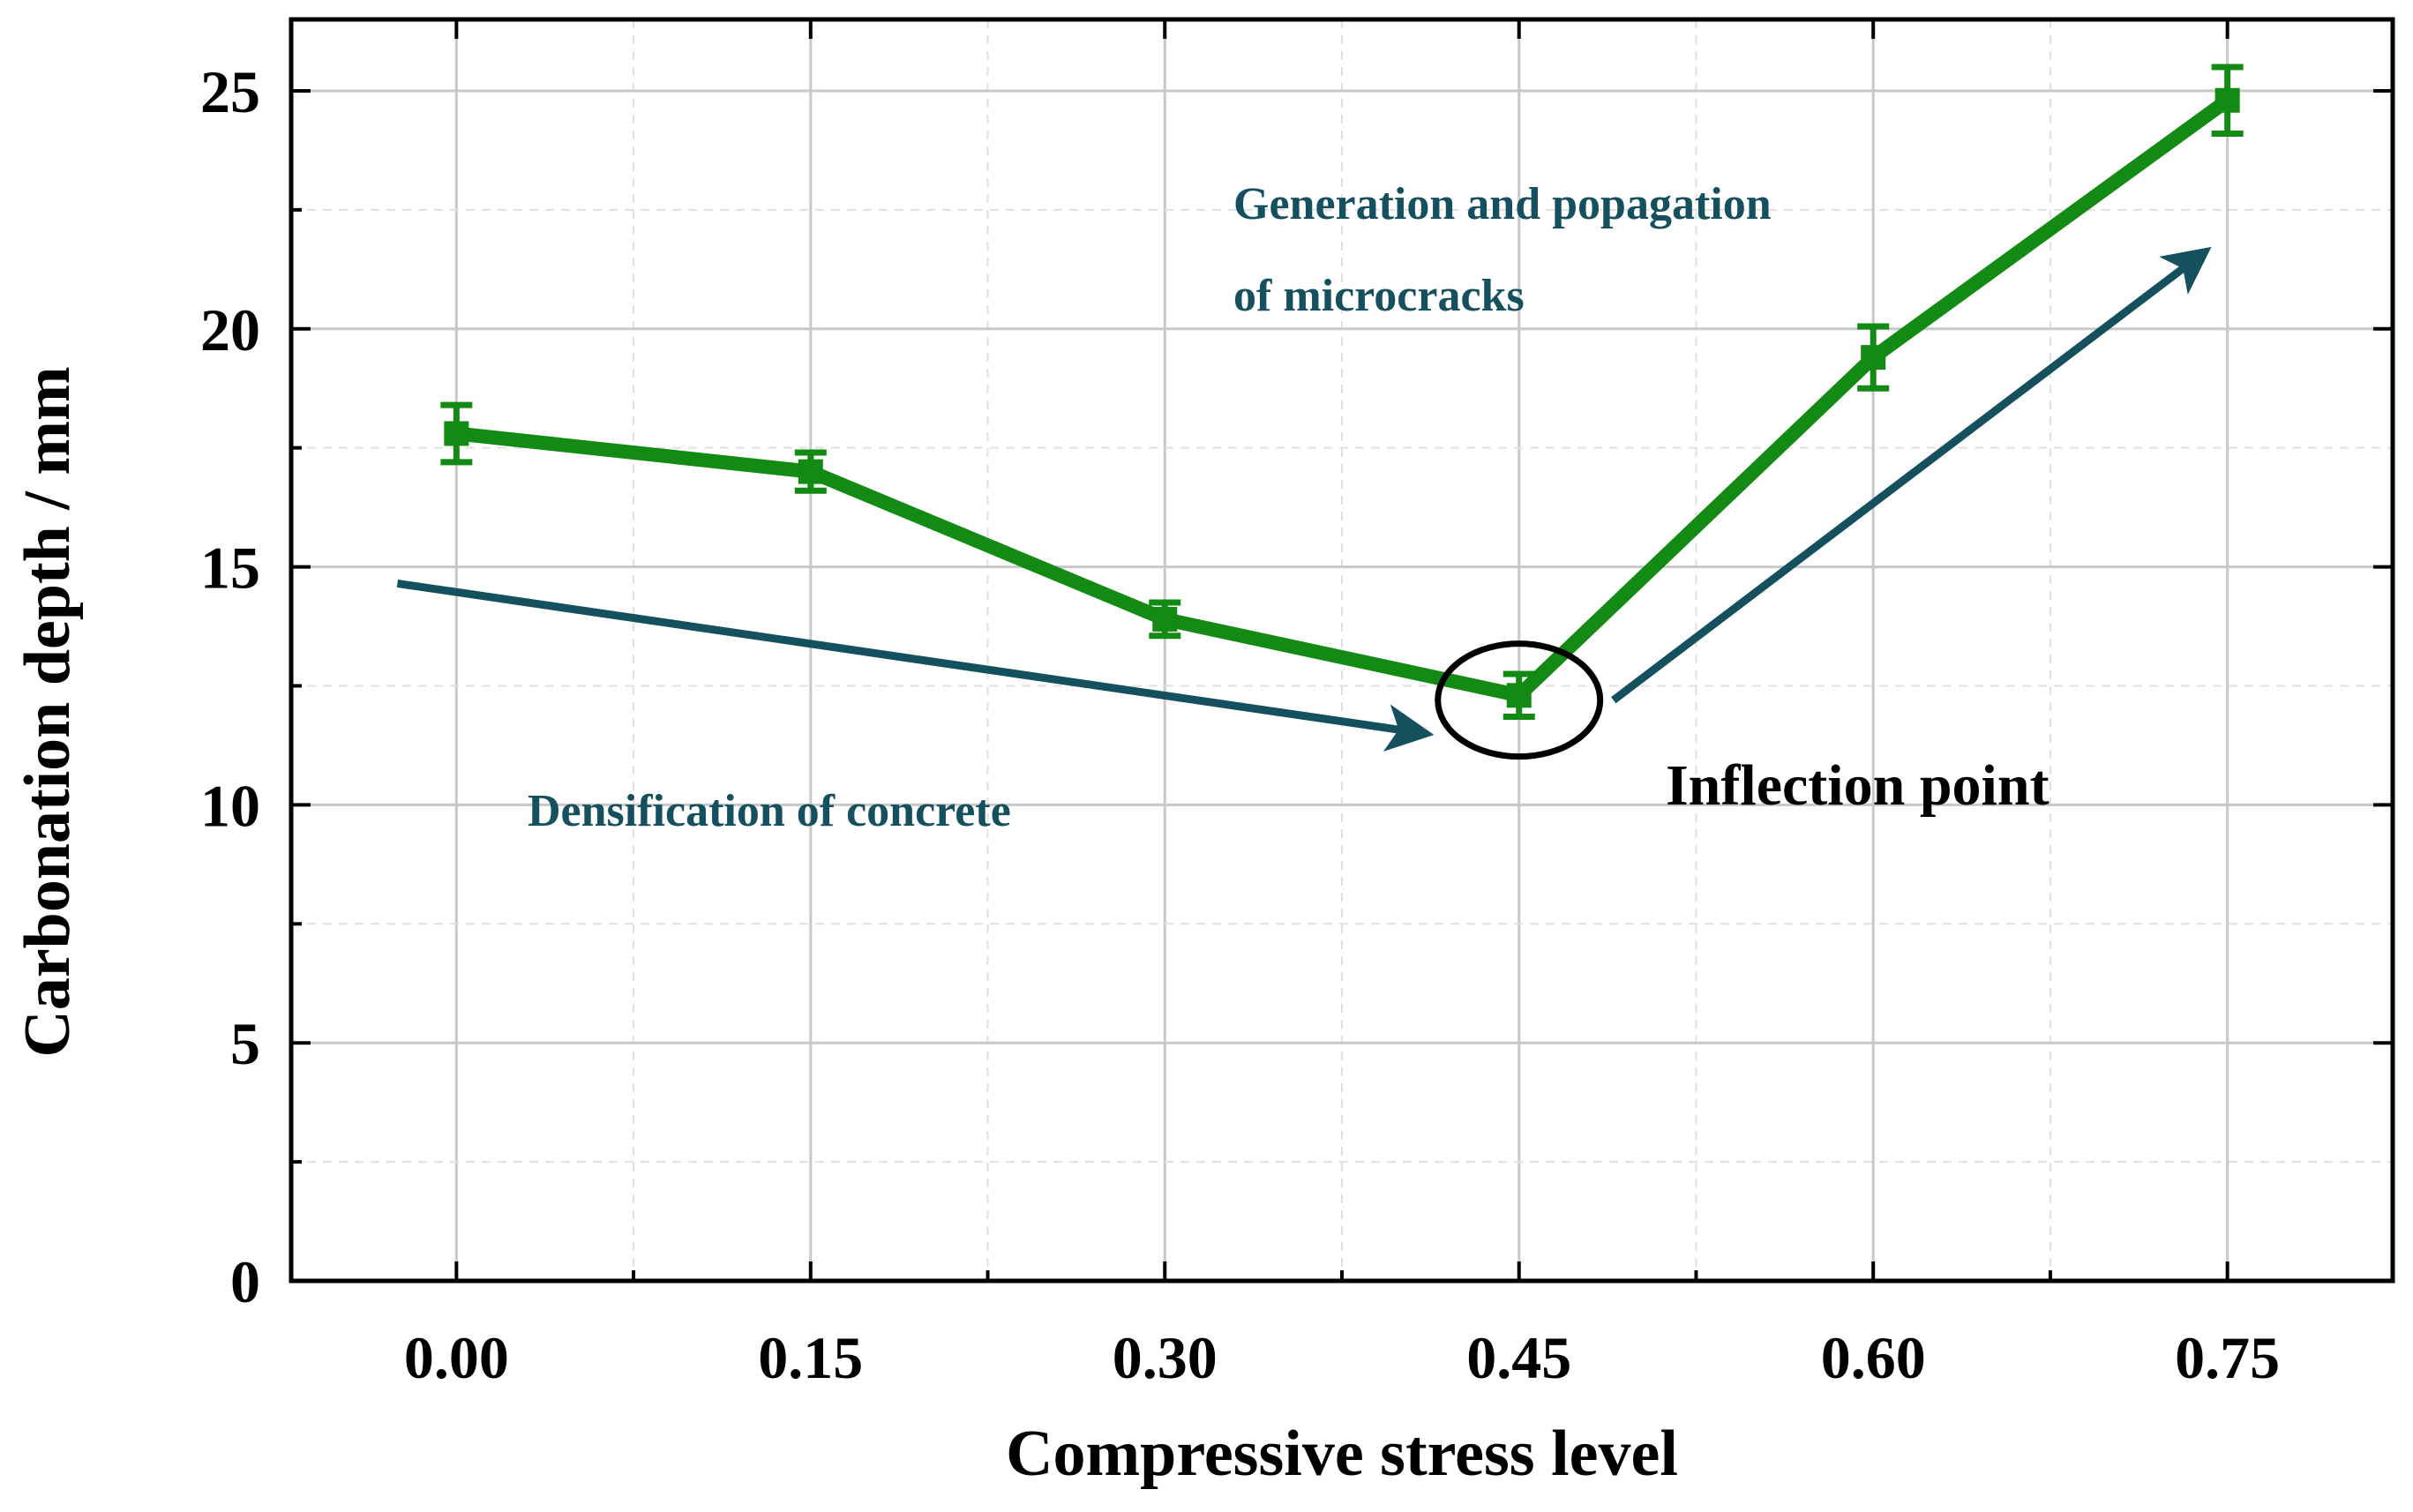  Describe the element at coordinates (2228, 1357) in the screenshot. I see `x-tick-label: 0.75` at that location.